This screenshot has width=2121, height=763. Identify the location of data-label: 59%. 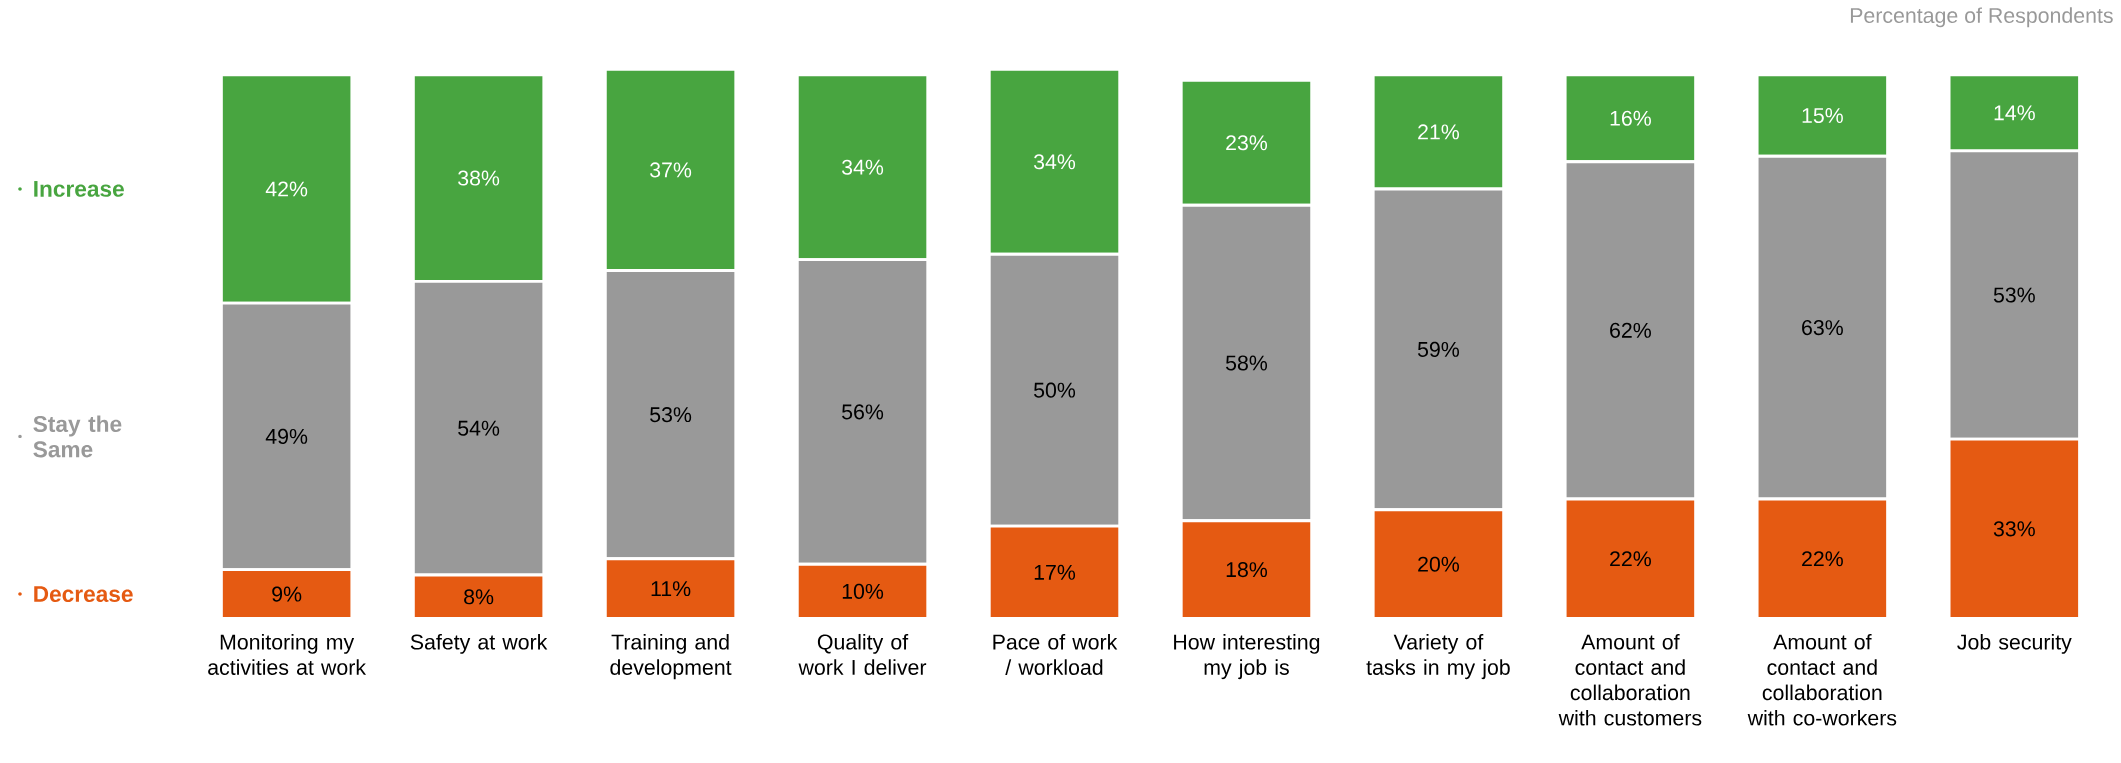
(1438, 350).